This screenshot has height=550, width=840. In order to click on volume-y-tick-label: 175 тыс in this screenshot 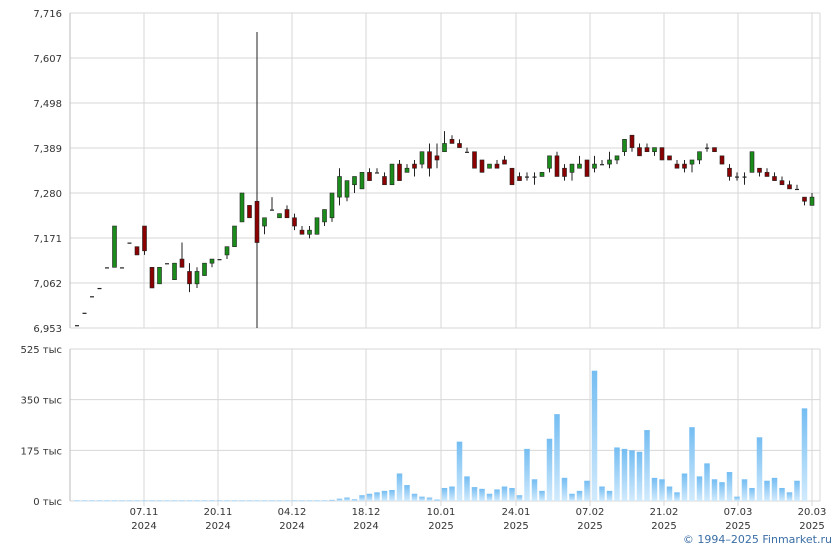, I will do `click(41, 451)`.